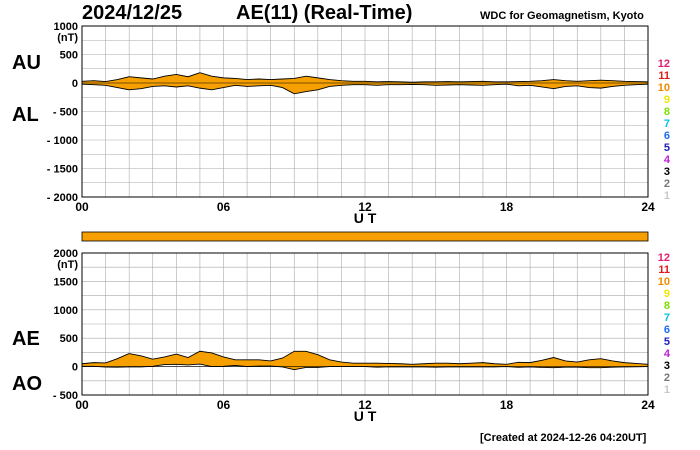  I want to click on y-tick-label: 1500, so click(66, 282).